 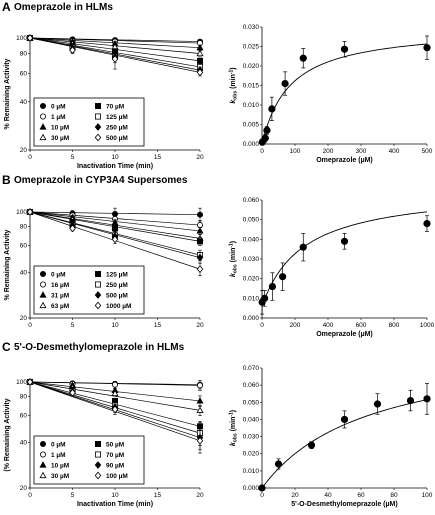 What do you see at coordinates (251, 47) in the screenshot?
I see `y-tick-label: 0.025` at bounding box center [251, 47].